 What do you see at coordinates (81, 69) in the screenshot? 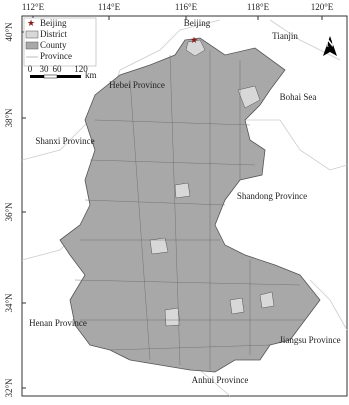
I see `scale-label: 120` at bounding box center [81, 69].